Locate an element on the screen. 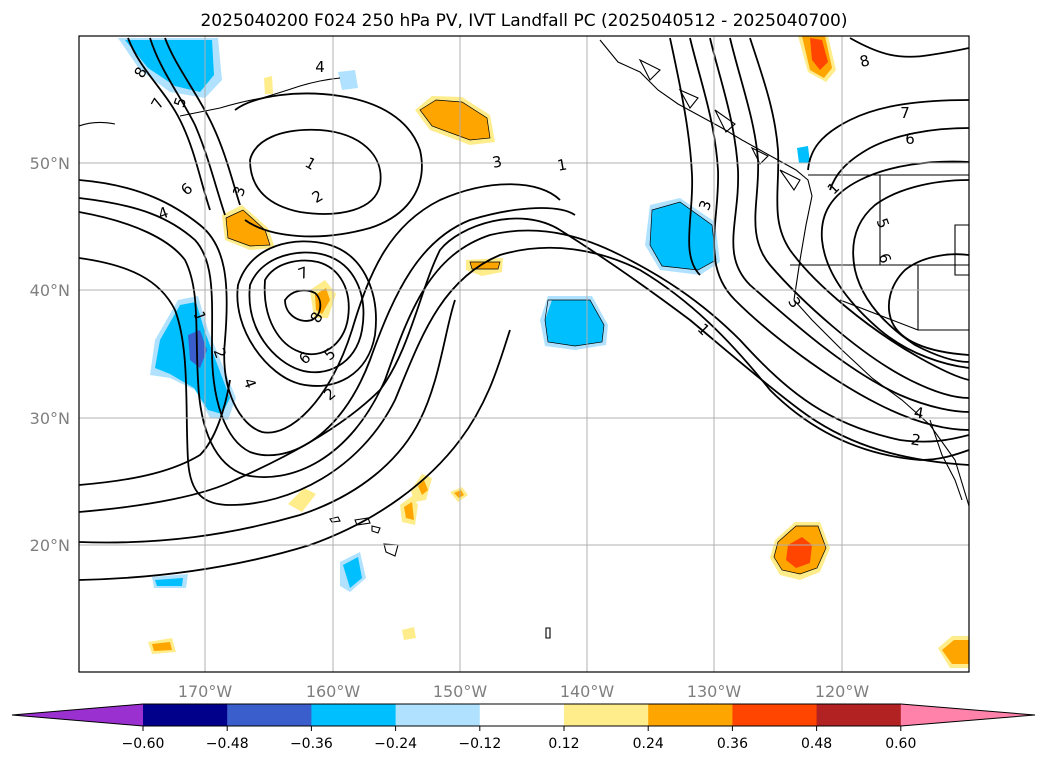  state-borders is located at coordinates (879, 253).